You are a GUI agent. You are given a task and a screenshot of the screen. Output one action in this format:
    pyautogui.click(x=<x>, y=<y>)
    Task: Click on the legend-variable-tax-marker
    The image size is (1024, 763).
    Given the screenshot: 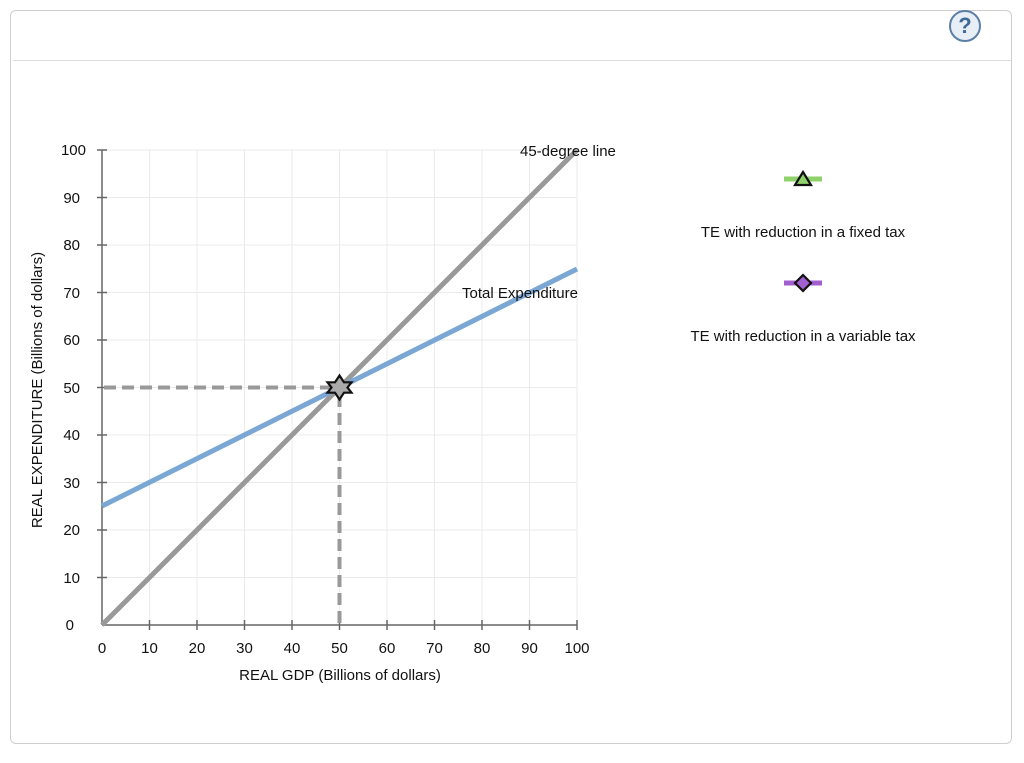 What is the action you would take?
    pyautogui.click(x=803, y=283)
    